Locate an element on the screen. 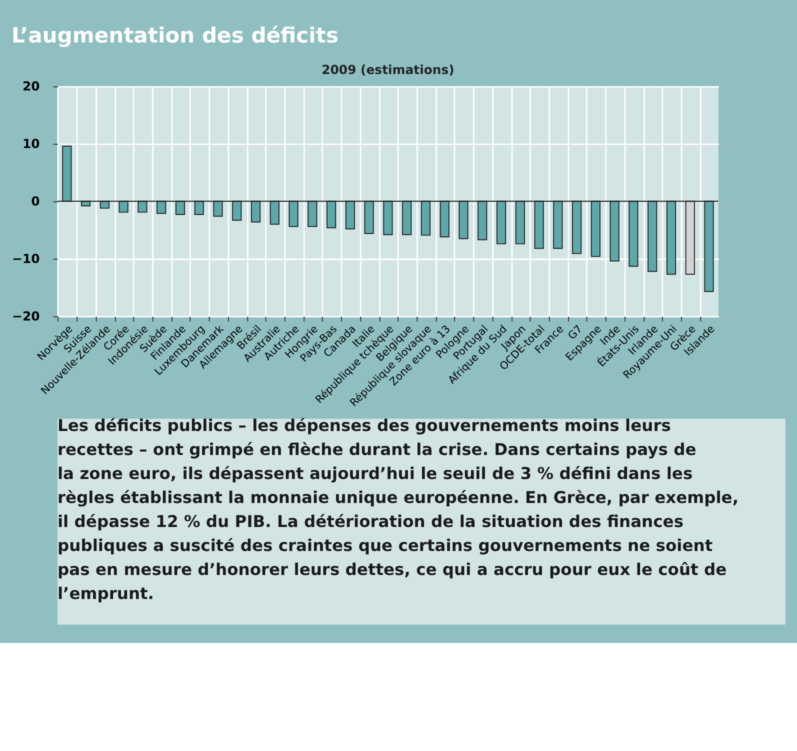  y-tick-label: 20 is located at coordinates (31, 86).